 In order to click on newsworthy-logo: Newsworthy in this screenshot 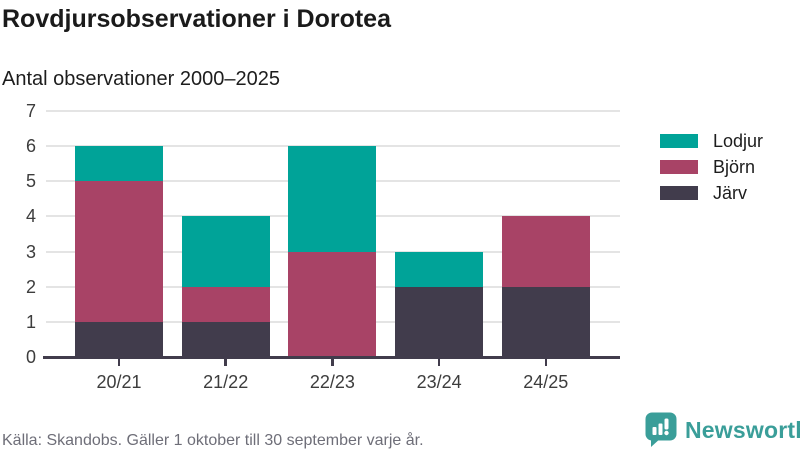, I will do `click(722, 430)`.